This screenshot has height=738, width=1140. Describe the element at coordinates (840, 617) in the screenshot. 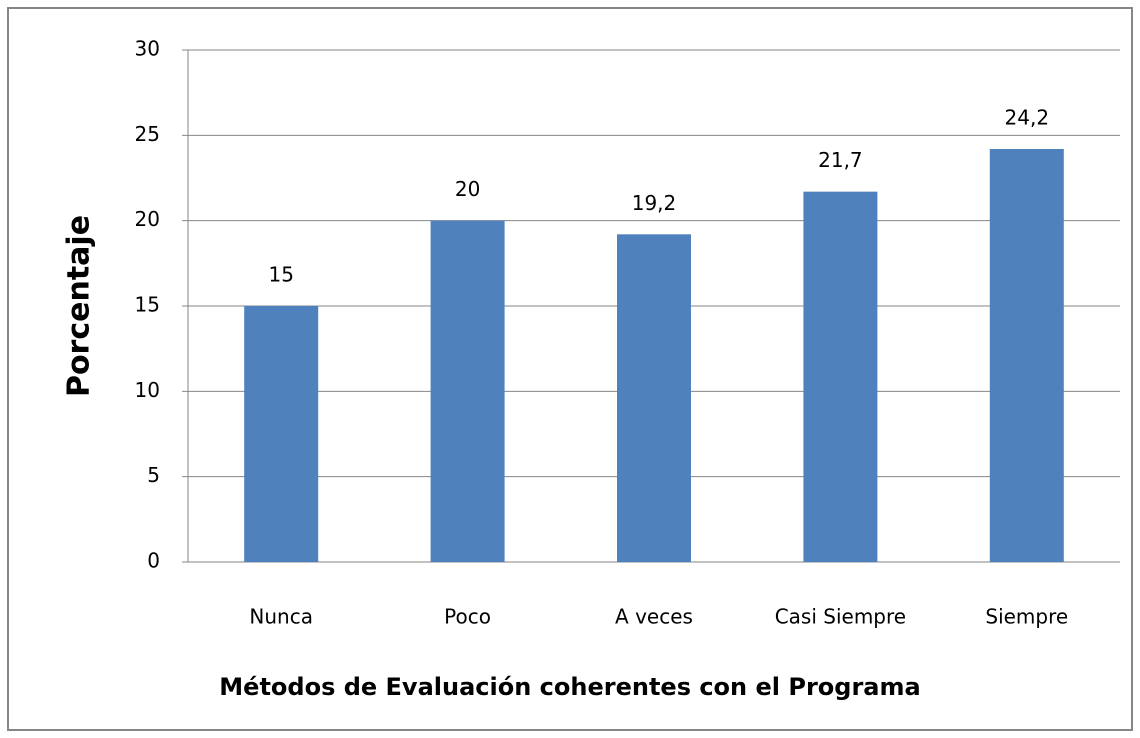

I see `x-tick-label: Casi Siempre` at that location.